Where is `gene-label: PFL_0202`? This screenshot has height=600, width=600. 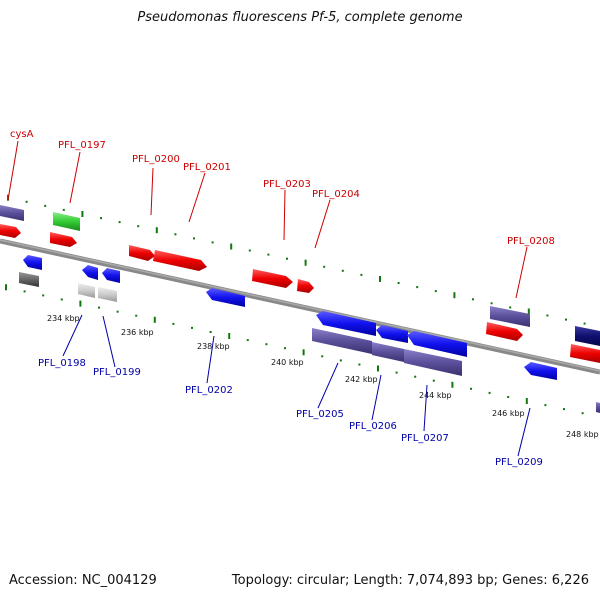
gene-label: PFL_0202 is located at coordinates (209, 390).